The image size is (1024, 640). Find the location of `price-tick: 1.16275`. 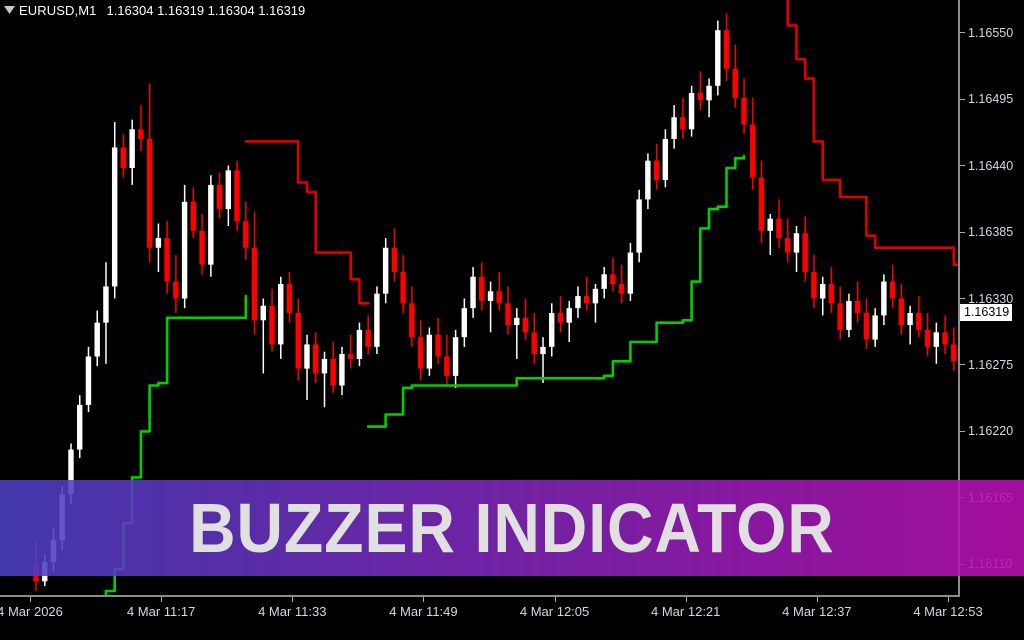

price-tick: 1.16275 is located at coordinates (986, 365).